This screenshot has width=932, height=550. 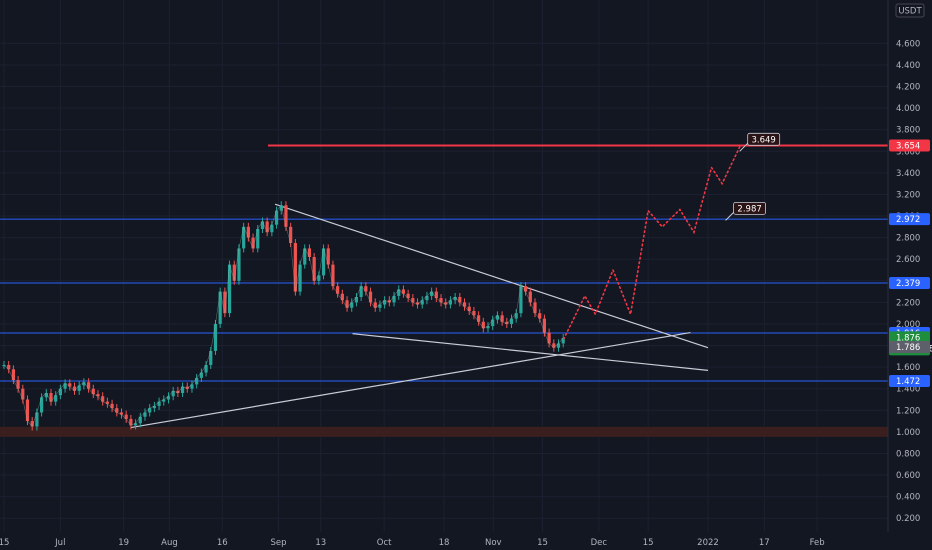 I want to click on y-tick-label: 0.400, so click(x=908, y=498).